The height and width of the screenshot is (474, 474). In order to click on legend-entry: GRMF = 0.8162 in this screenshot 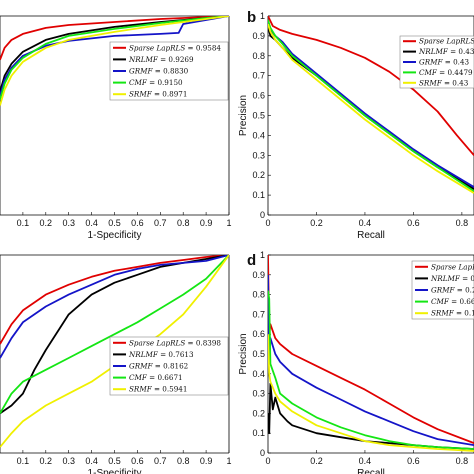, I will do `click(158, 366)`.